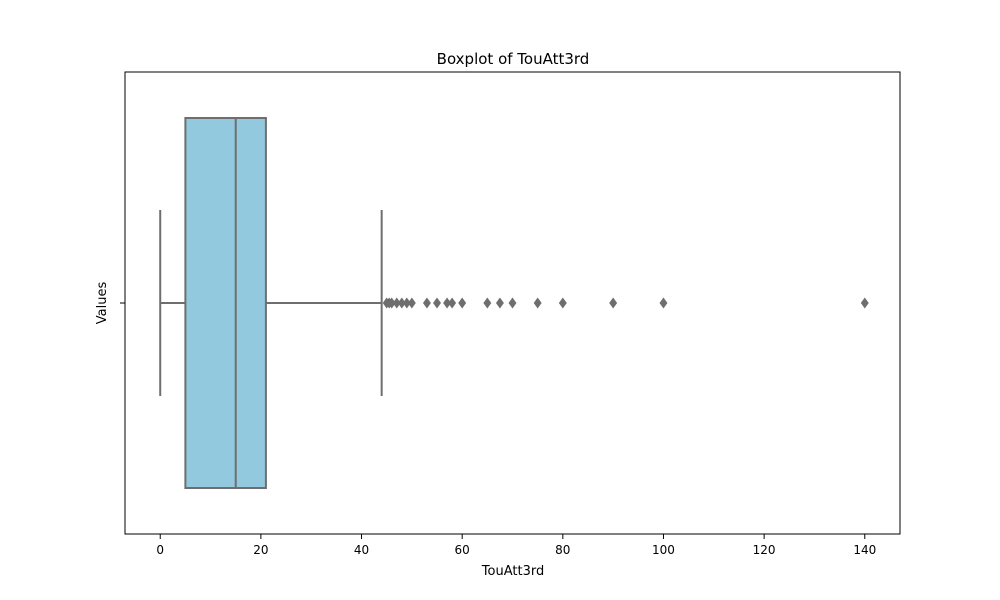 The width and height of the screenshot is (1000, 600). What do you see at coordinates (260, 550) in the screenshot?
I see `x-tick-label: 20` at bounding box center [260, 550].